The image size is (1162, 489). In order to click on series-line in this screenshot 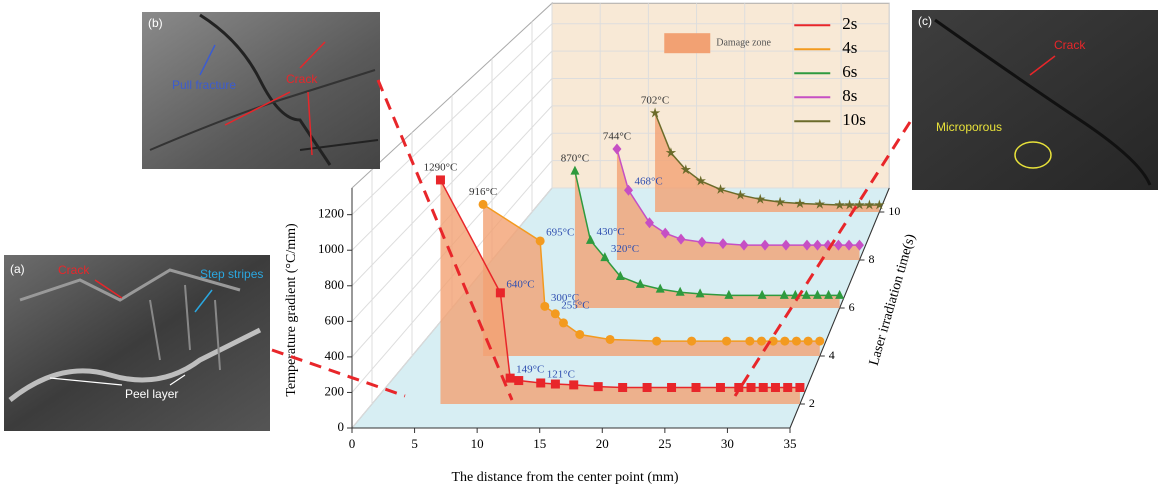, I will do `click(738, 197)`.